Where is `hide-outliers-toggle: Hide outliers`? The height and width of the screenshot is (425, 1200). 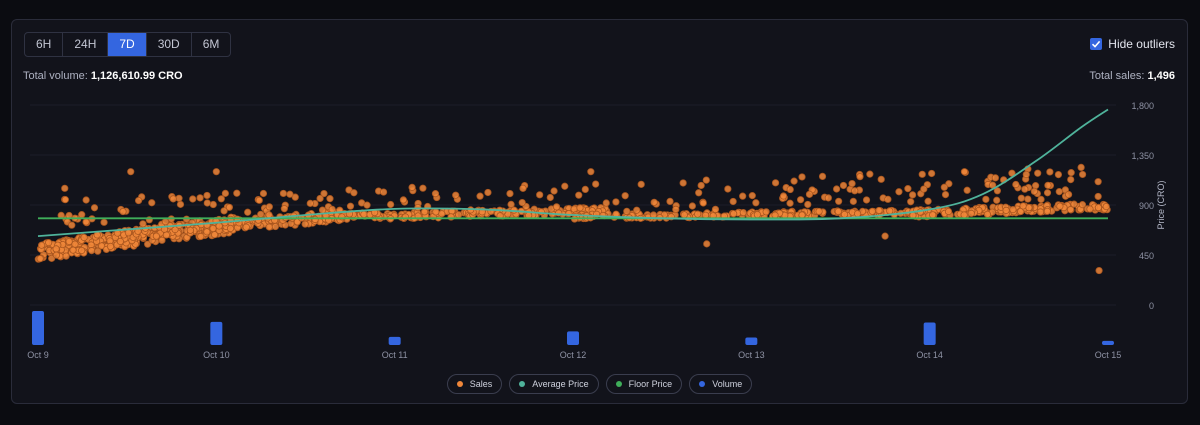
hide-outliers-toggle: Hide outliers is located at coordinates (1132, 44).